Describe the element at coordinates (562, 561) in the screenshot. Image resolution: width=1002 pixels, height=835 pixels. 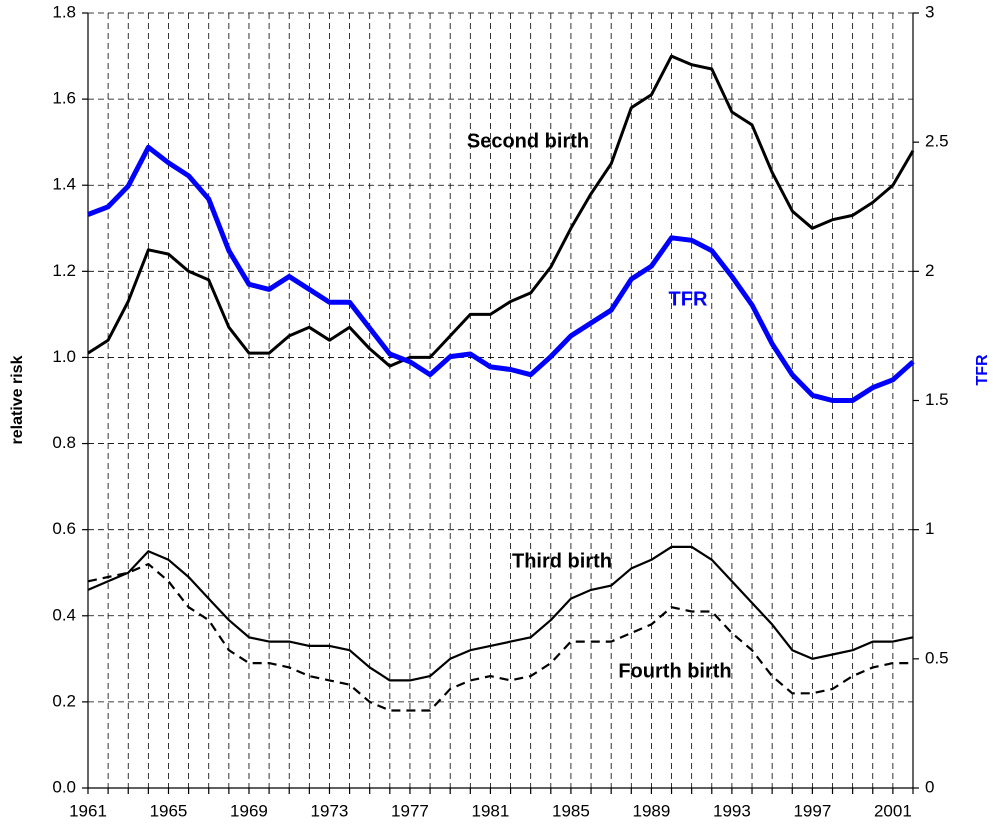
I see `series-label: Third birth` at that location.